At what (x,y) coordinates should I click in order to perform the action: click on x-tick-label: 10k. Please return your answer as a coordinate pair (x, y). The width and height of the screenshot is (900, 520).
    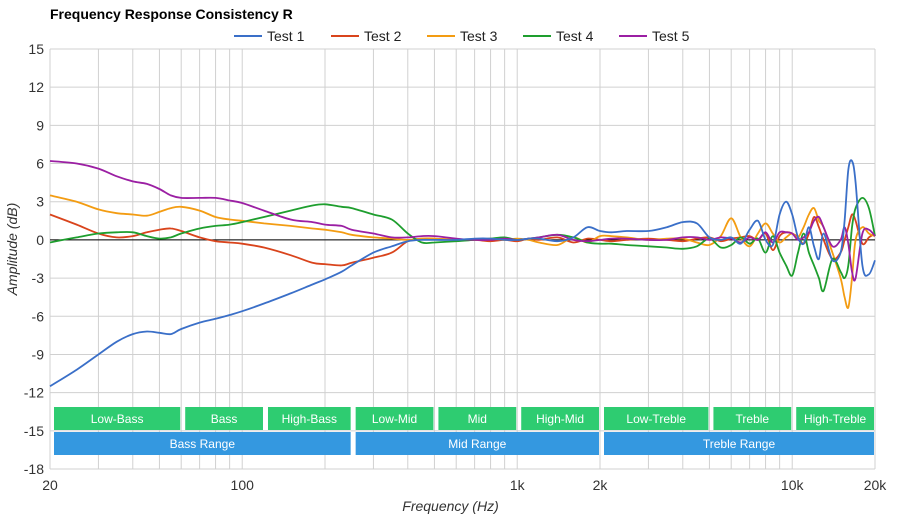
    Looking at the image, I should click on (793, 485).